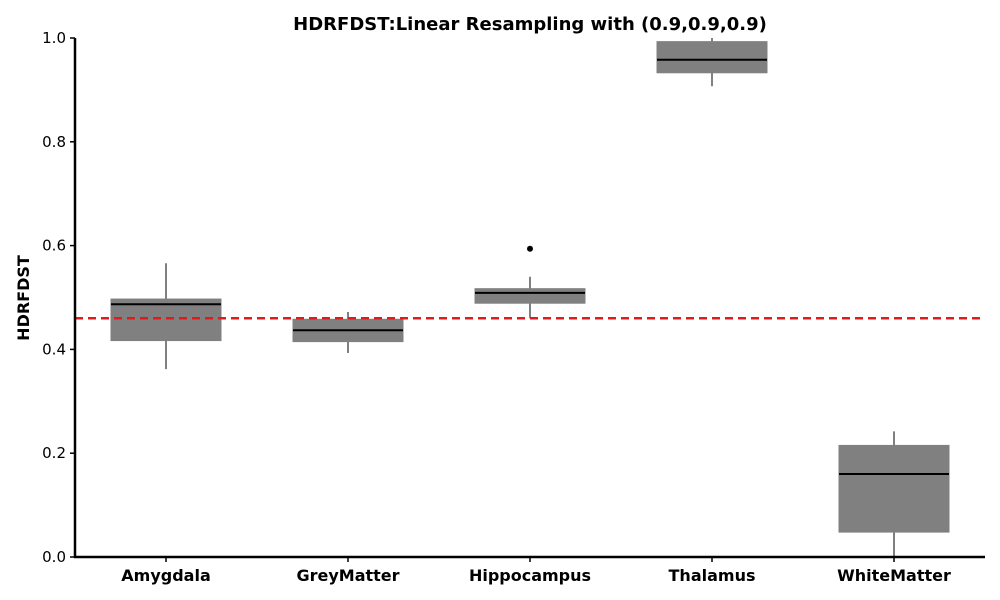  I want to click on x-tick-label: WhiteMatter, so click(894, 575).